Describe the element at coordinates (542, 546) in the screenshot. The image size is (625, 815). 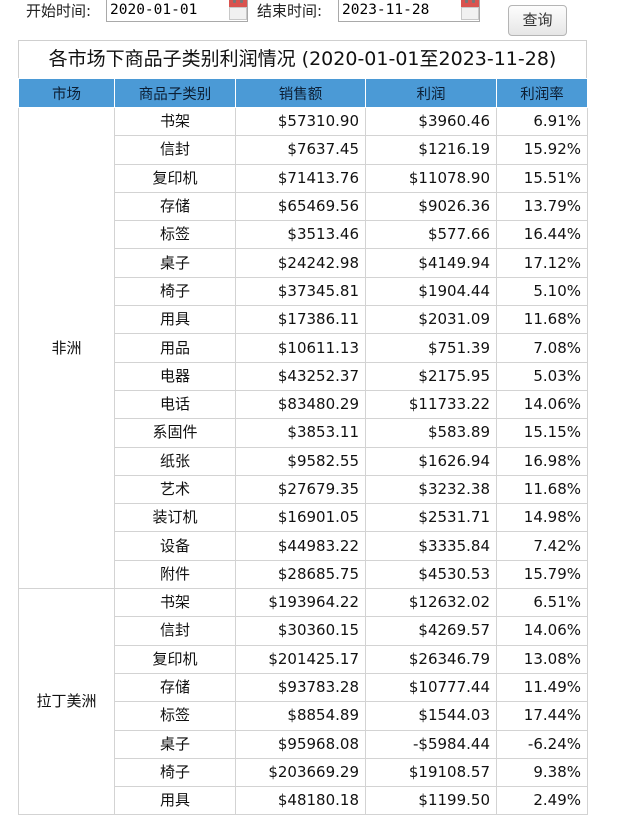
I see `profit-rate-cell: 7.42%` at that location.